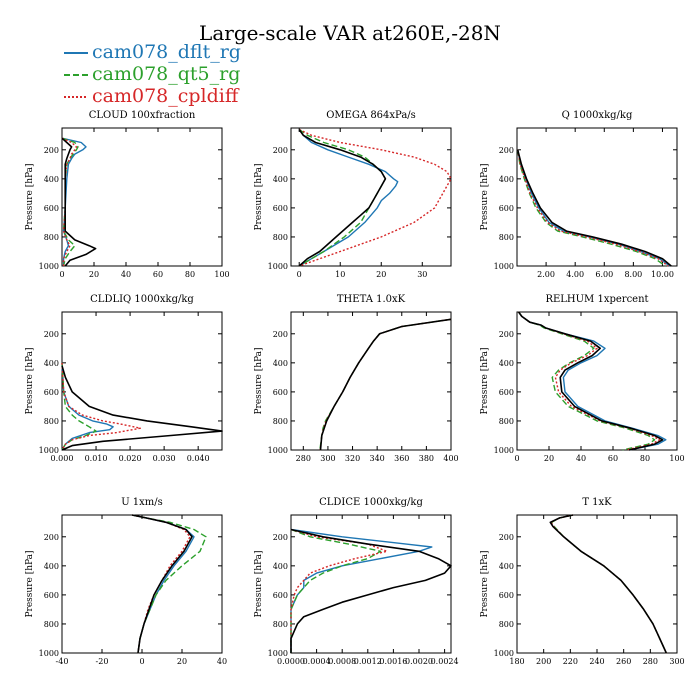 The height and width of the screenshot is (700, 700). Describe the element at coordinates (342, 661) in the screenshot. I see `x-tick-label: 0.0008` at that location.